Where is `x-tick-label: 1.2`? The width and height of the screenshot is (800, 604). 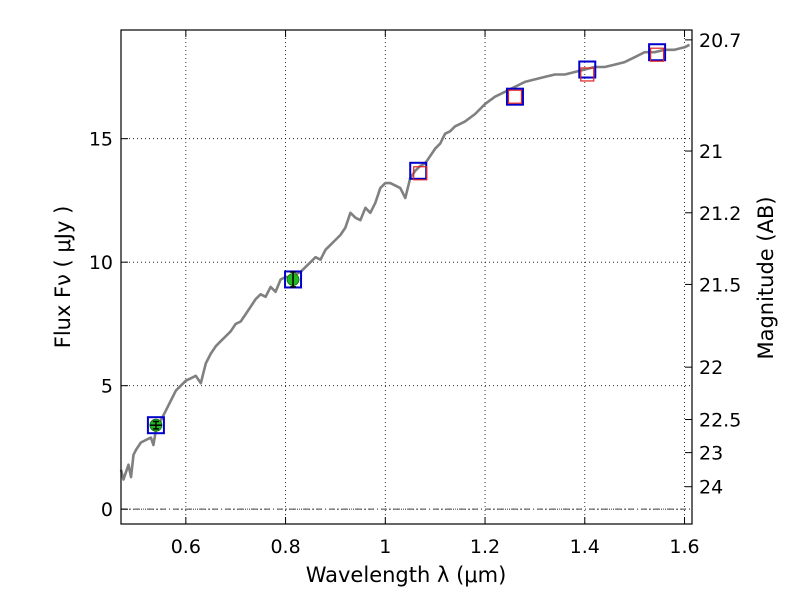 x-tick-label: 1.2 is located at coordinates (485, 547).